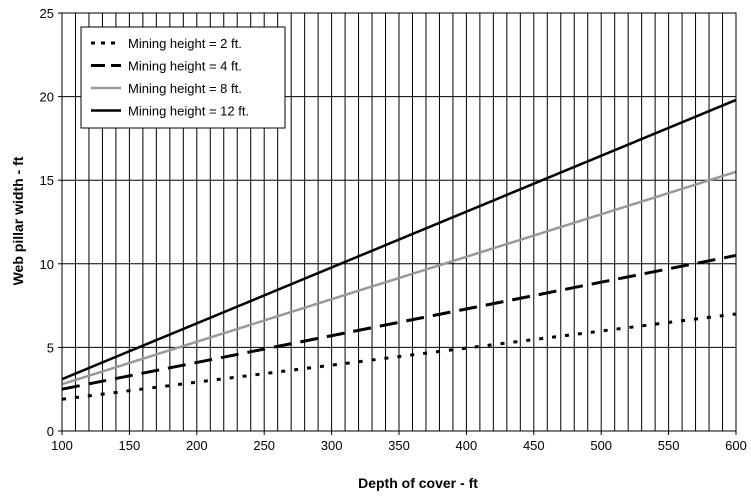 This screenshot has height=500, width=751. What do you see at coordinates (185, 88) in the screenshot?
I see `legend-label-3: Mining height = 8 ft.` at bounding box center [185, 88].